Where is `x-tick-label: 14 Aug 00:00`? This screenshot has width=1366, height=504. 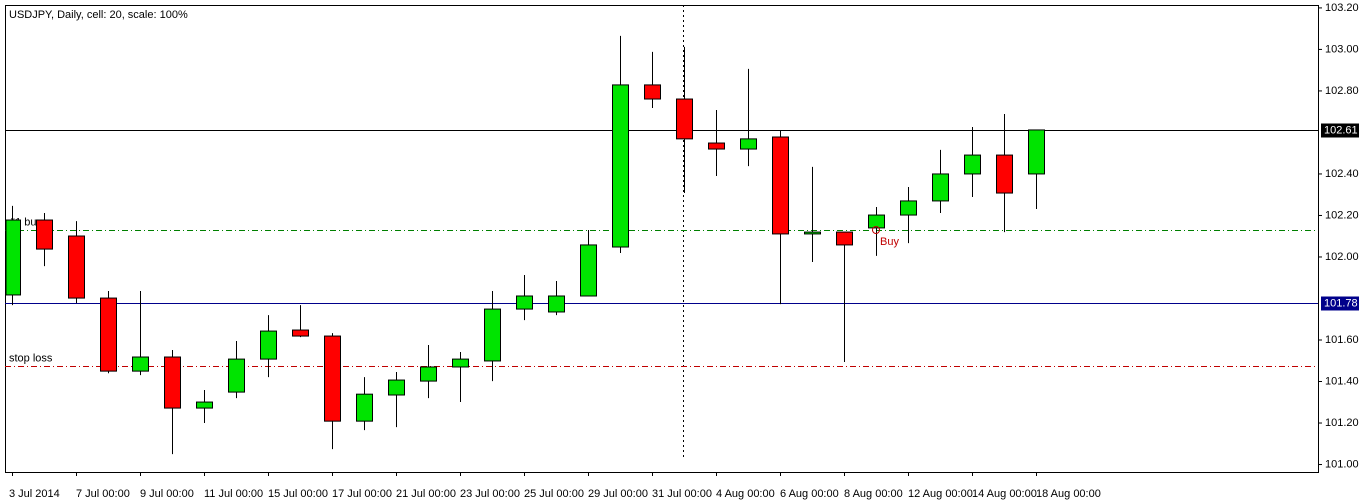 x-tick-label: 14 Aug 00:00 is located at coordinates (1004, 494).